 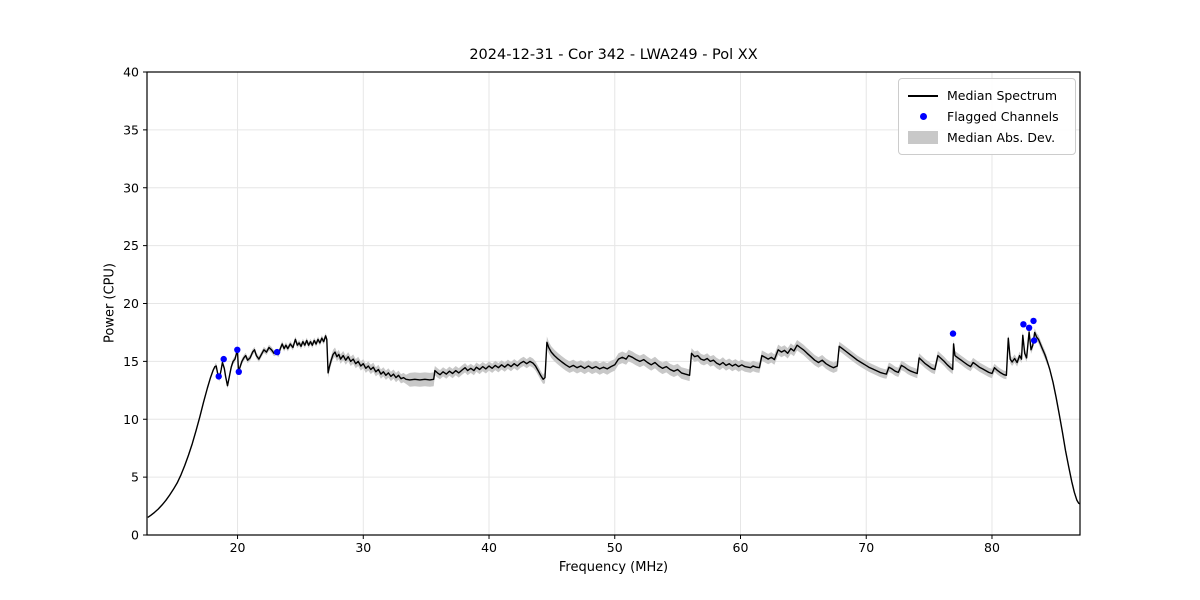 I want to click on y-tick-label: 30, so click(x=131, y=187).